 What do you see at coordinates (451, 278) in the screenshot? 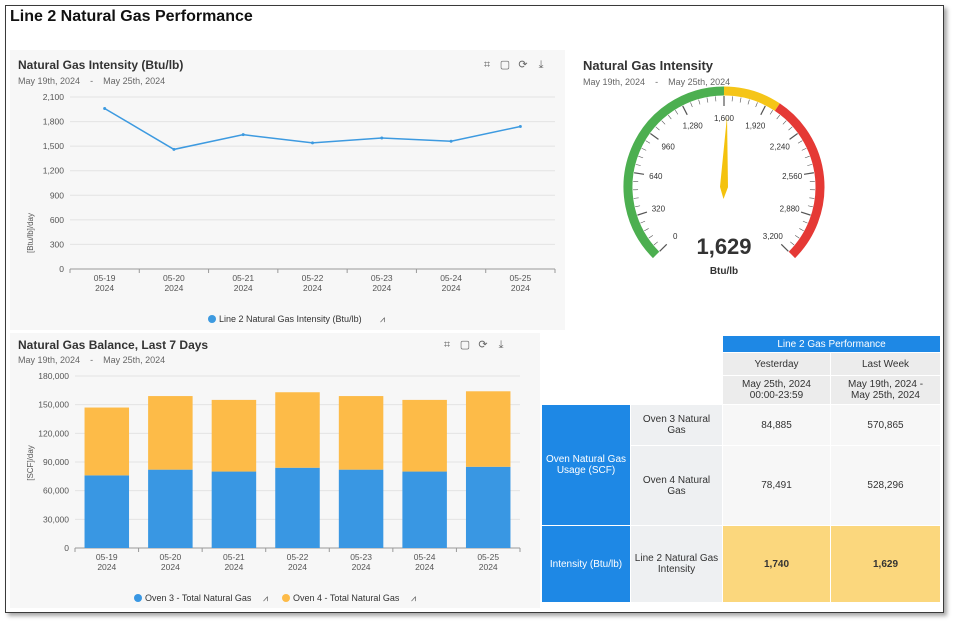
I see `x-tick-label: 05-24` at bounding box center [451, 278].